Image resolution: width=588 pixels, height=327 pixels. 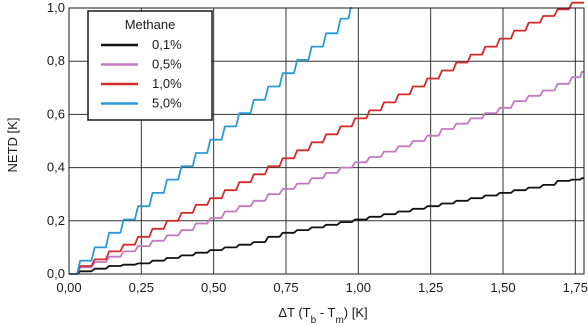 What do you see at coordinates (56, 220) in the screenshot?
I see `y-tick-label: 0,2` at bounding box center [56, 220].